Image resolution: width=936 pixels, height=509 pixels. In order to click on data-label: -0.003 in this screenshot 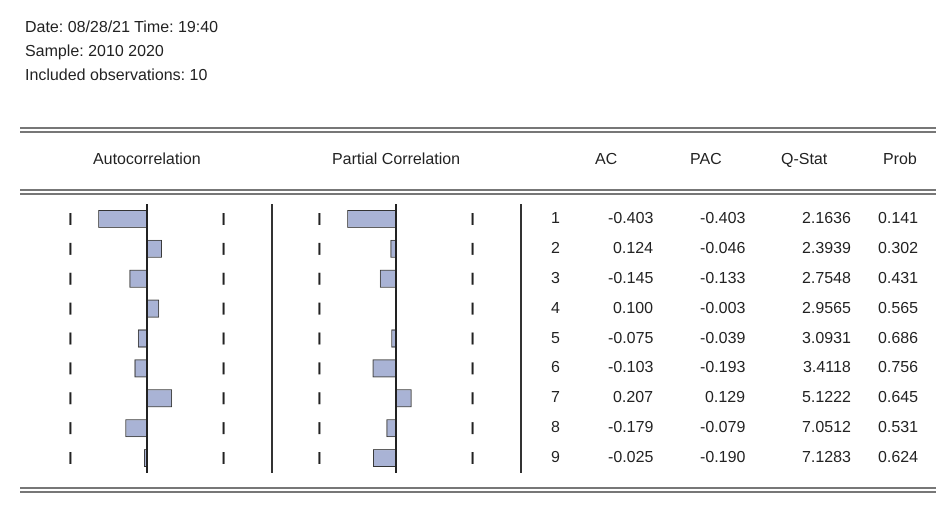, I will do `click(723, 308)`.